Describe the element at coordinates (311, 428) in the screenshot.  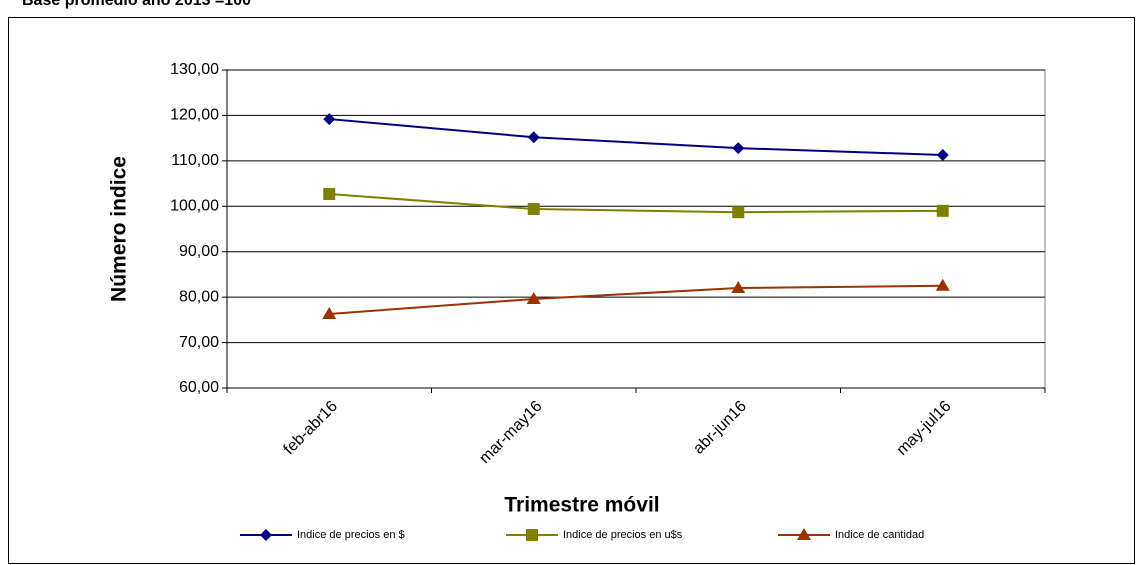
I see `x-tick-label: feb-abr16` at that location.